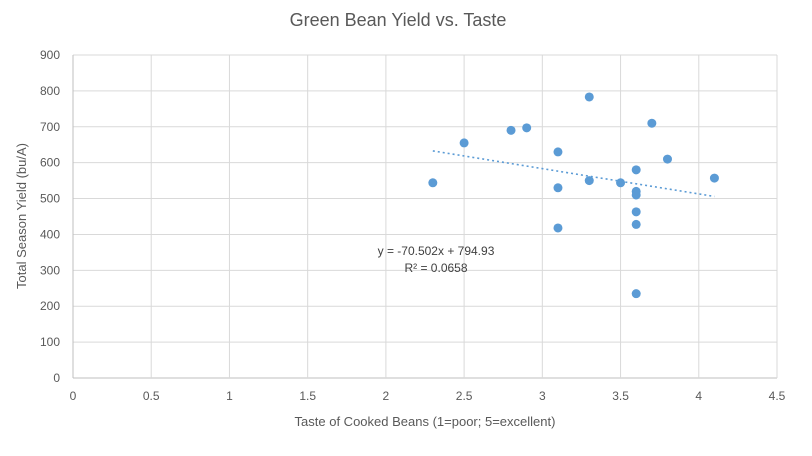 Image resolution: width=812 pixels, height=456 pixels. Describe the element at coordinates (398, 20) in the screenshot. I see `chart-title: Green Bean Yield vs. Taste` at that location.